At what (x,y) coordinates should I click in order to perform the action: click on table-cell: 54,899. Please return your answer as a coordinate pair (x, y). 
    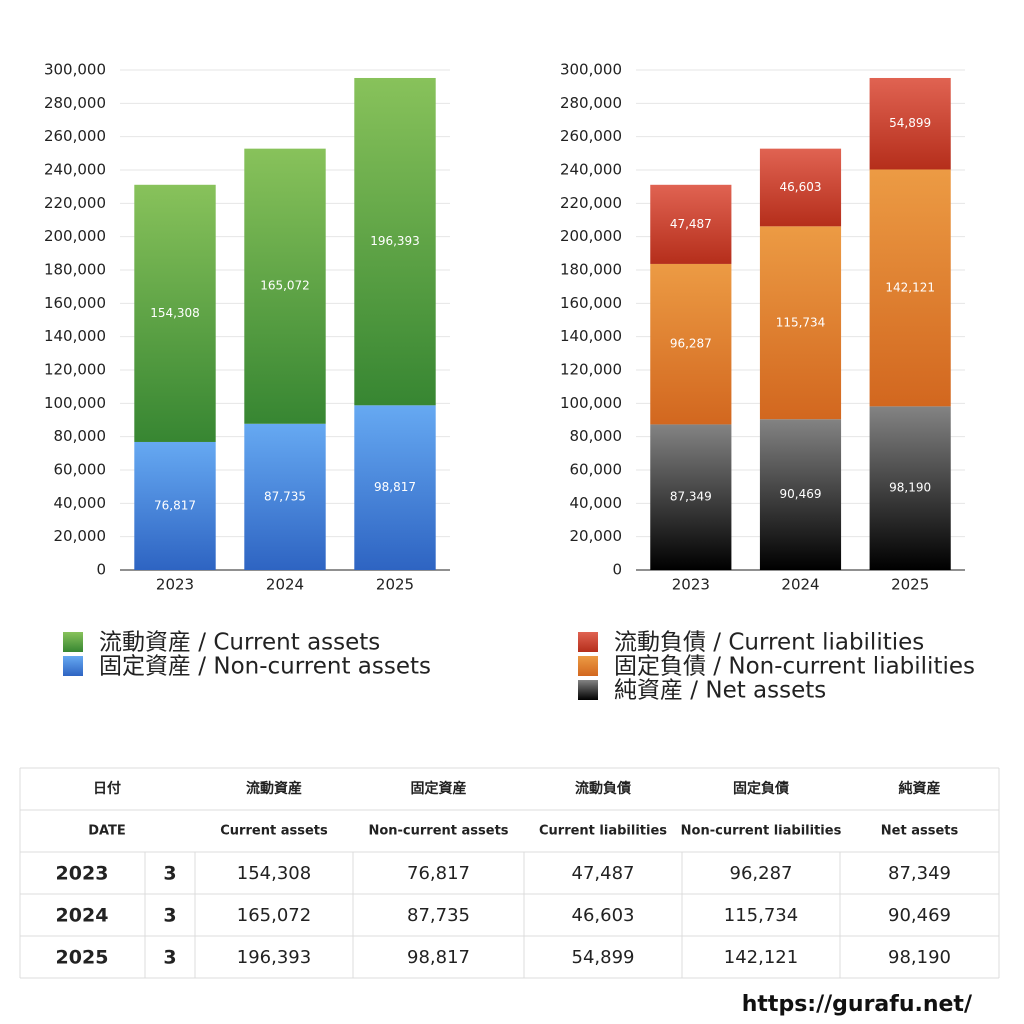
    Looking at the image, I should click on (603, 957).